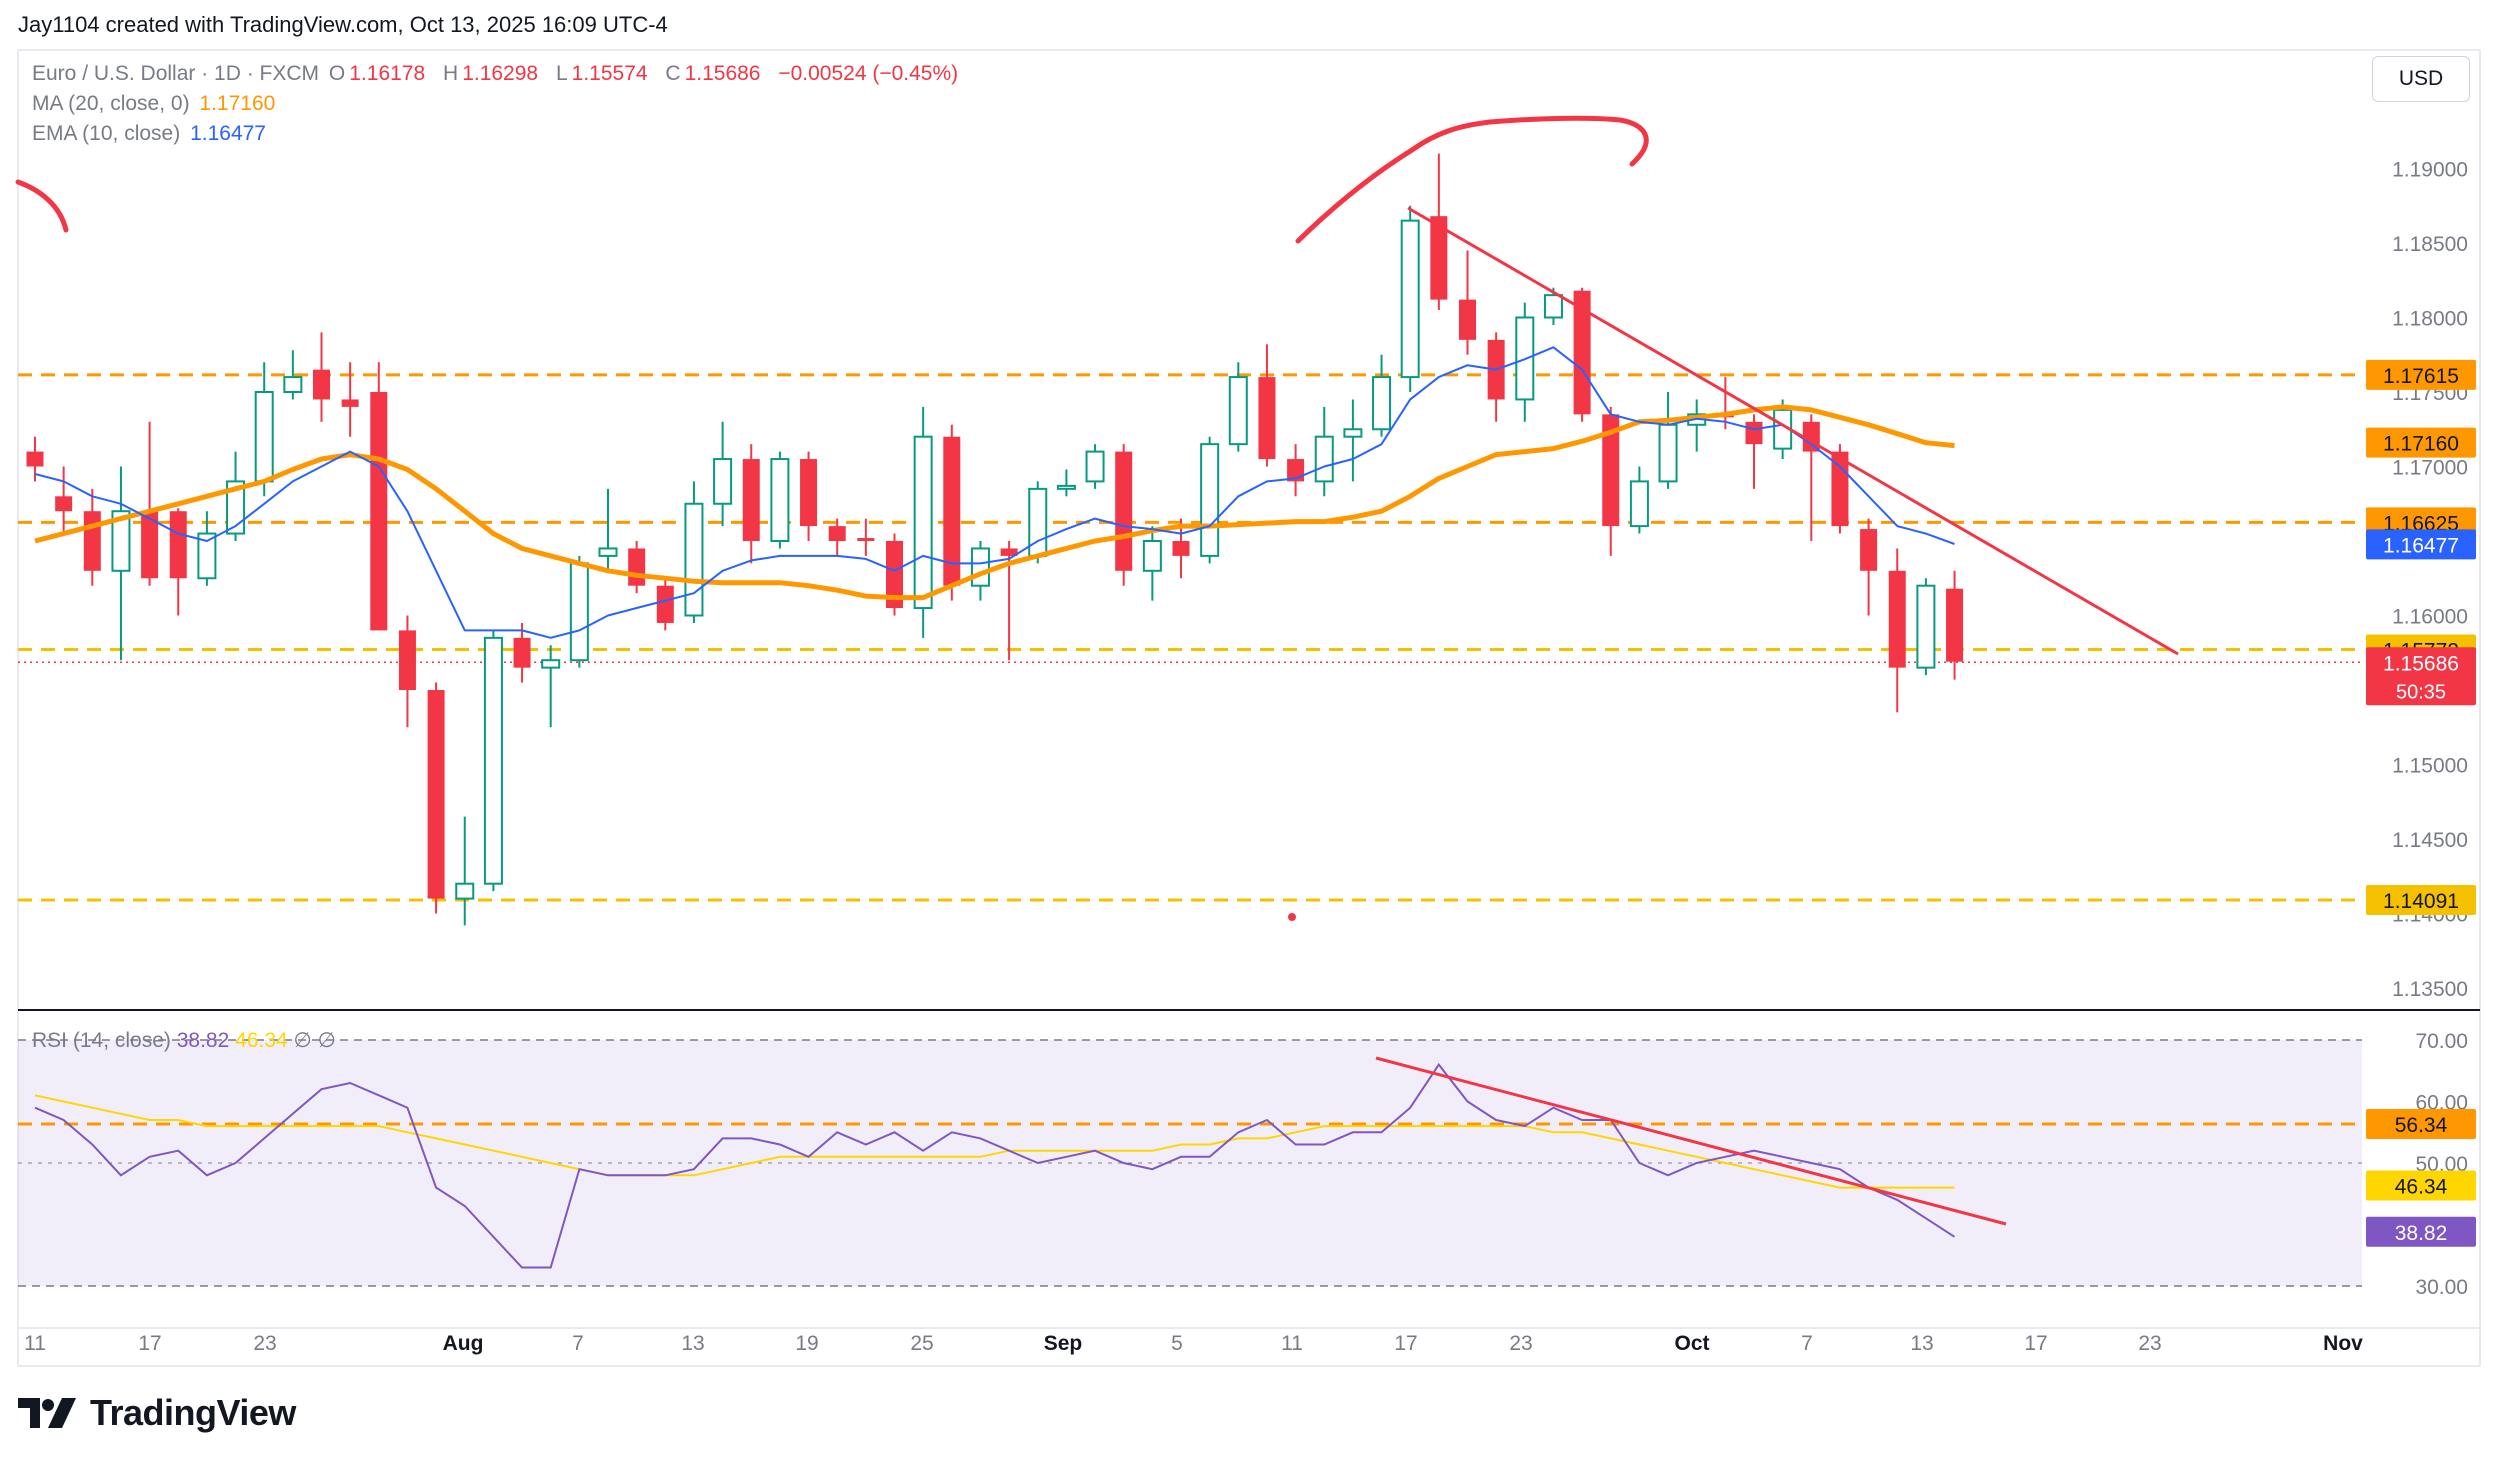 The image size is (2500, 1471). I want to click on tradingview-logo: TradingView, so click(157, 1413).